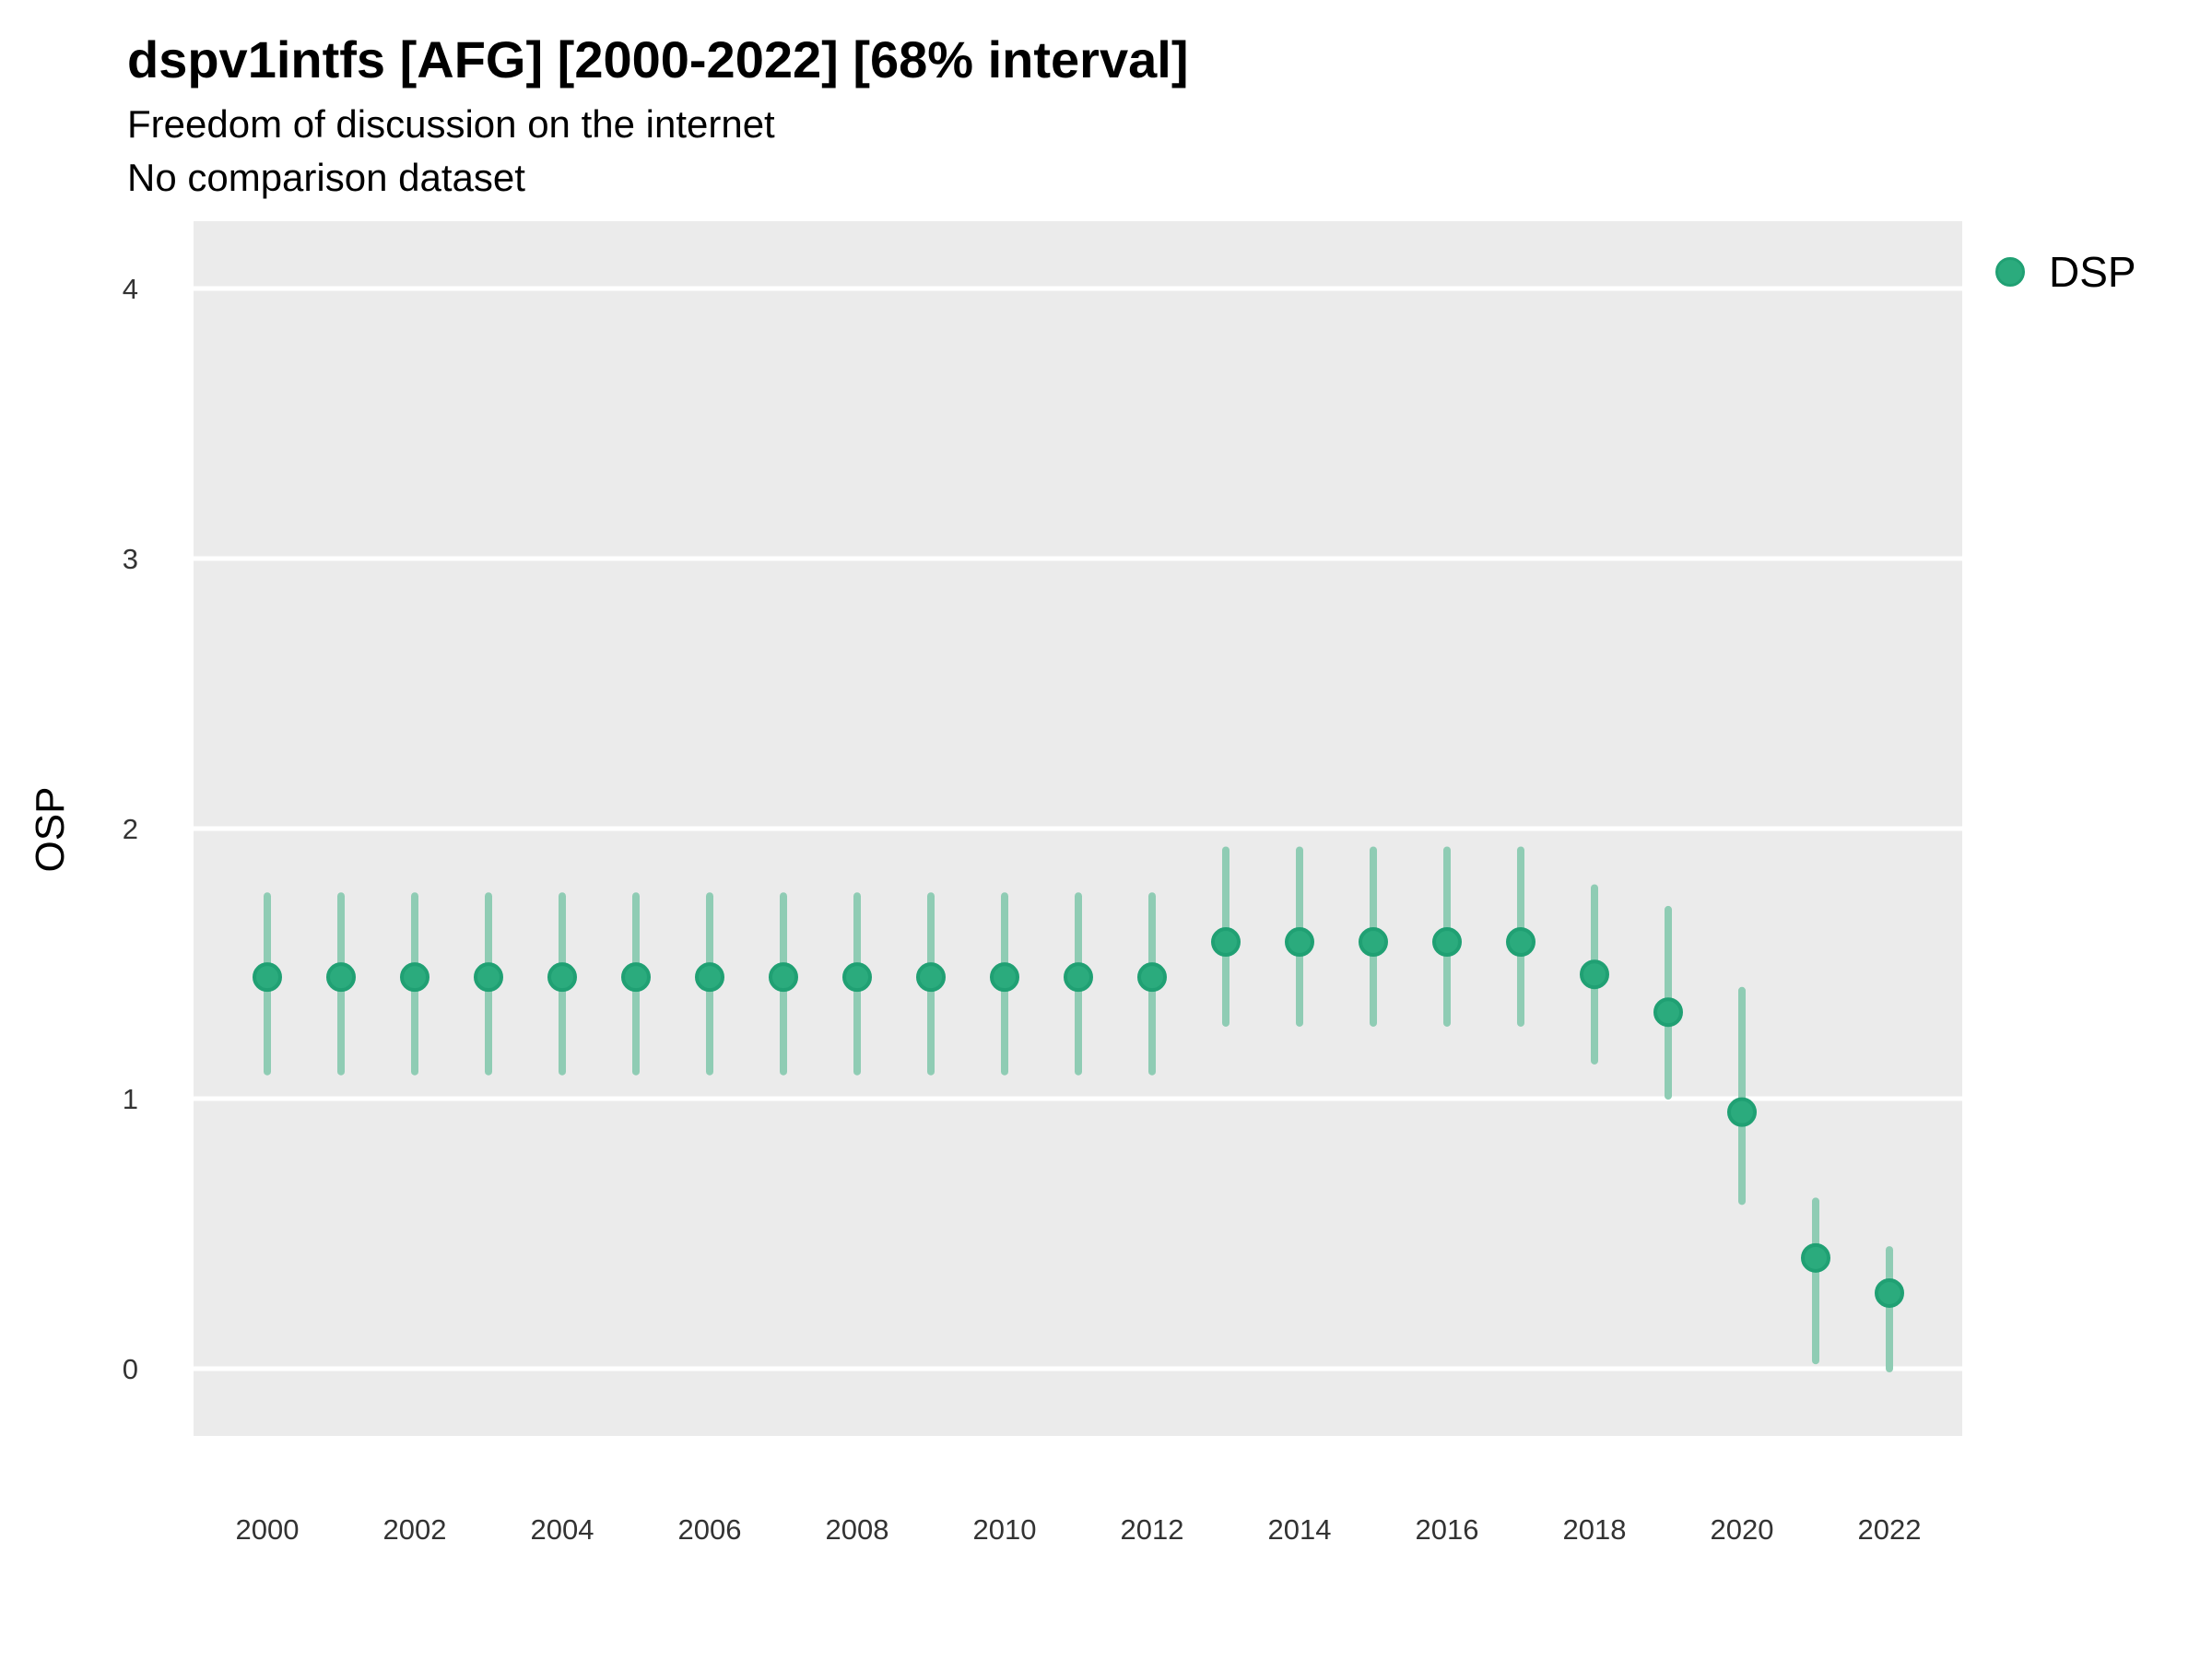  What do you see at coordinates (326, 177) in the screenshot?
I see `chart-note: No comparison dataset` at bounding box center [326, 177].